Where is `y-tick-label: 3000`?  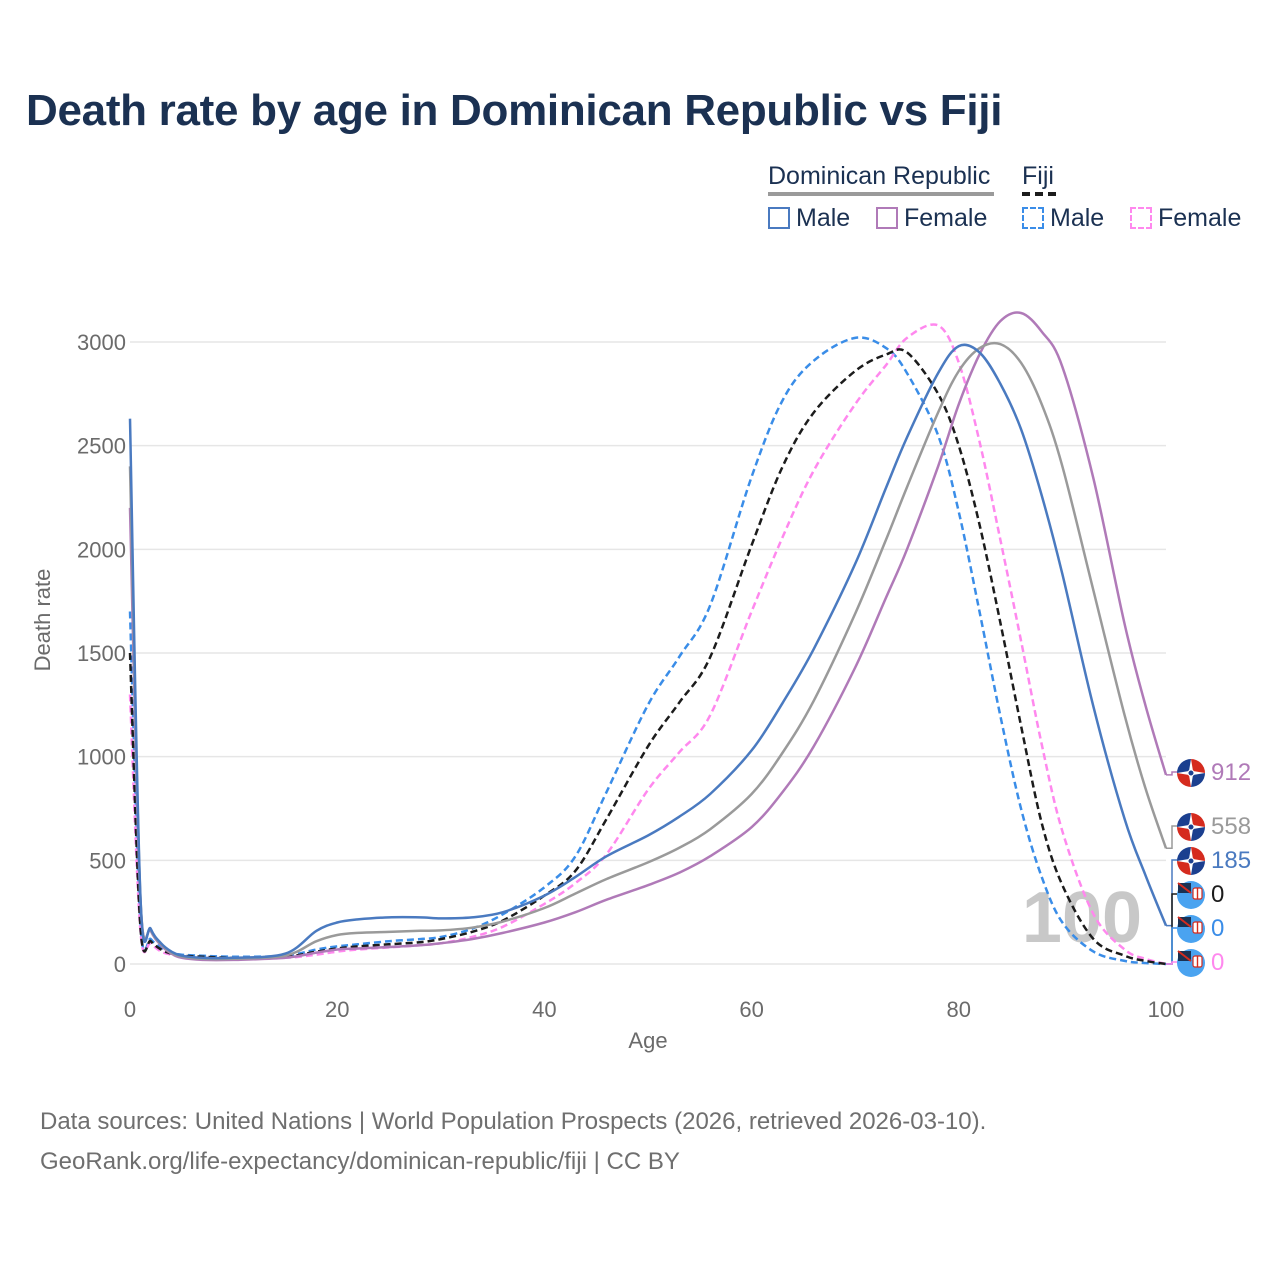
y-tick-label: 3000 is located at coordinates (101, 342).